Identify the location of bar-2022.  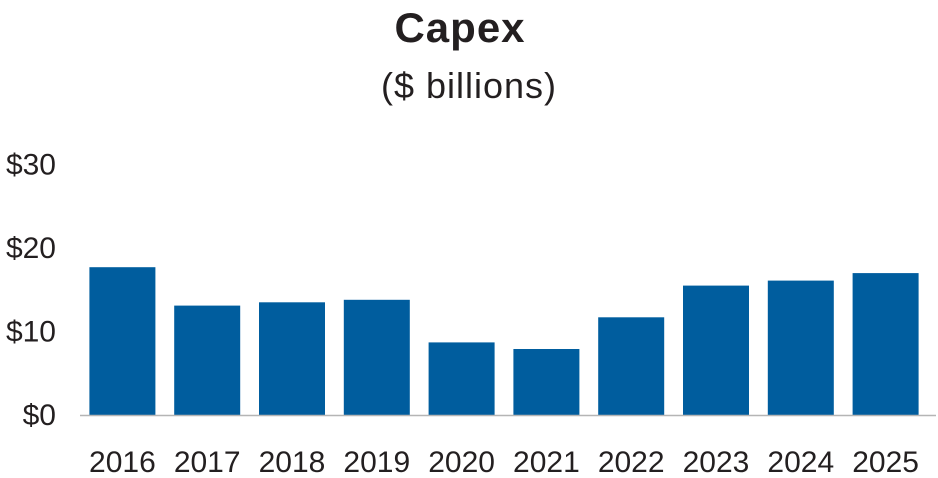
(631, 366).